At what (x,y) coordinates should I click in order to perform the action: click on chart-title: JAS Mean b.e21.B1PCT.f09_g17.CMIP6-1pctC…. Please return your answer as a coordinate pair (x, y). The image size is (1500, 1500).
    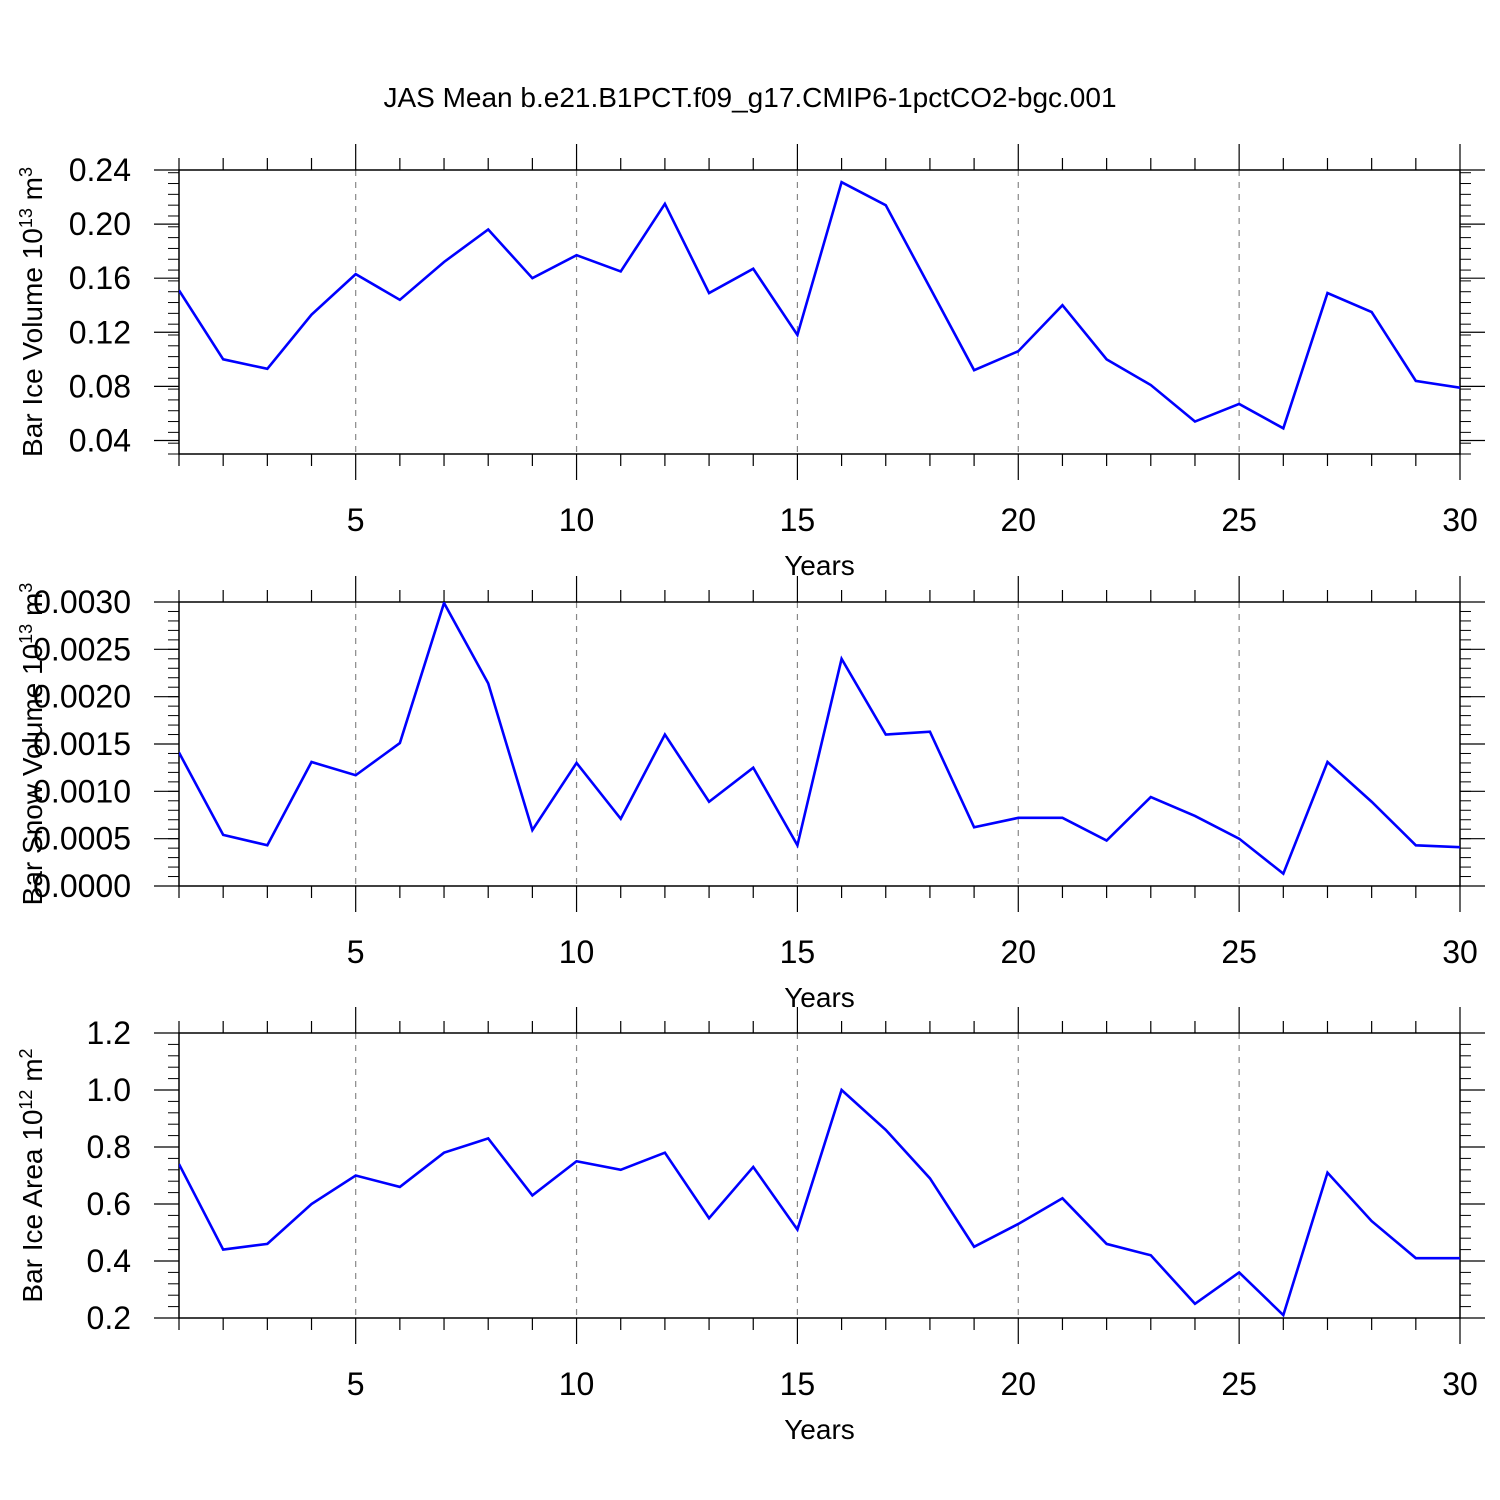
    Looking at the image, I should click on (749, 97).